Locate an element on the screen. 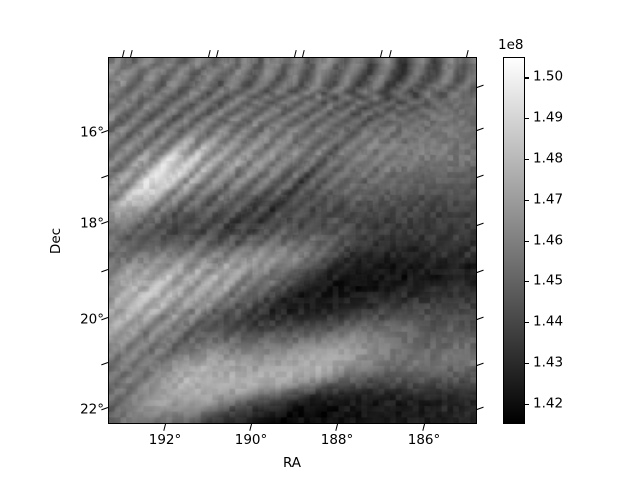  colorbar-offset-text: 1e8 is located at coordinates (511, 45).